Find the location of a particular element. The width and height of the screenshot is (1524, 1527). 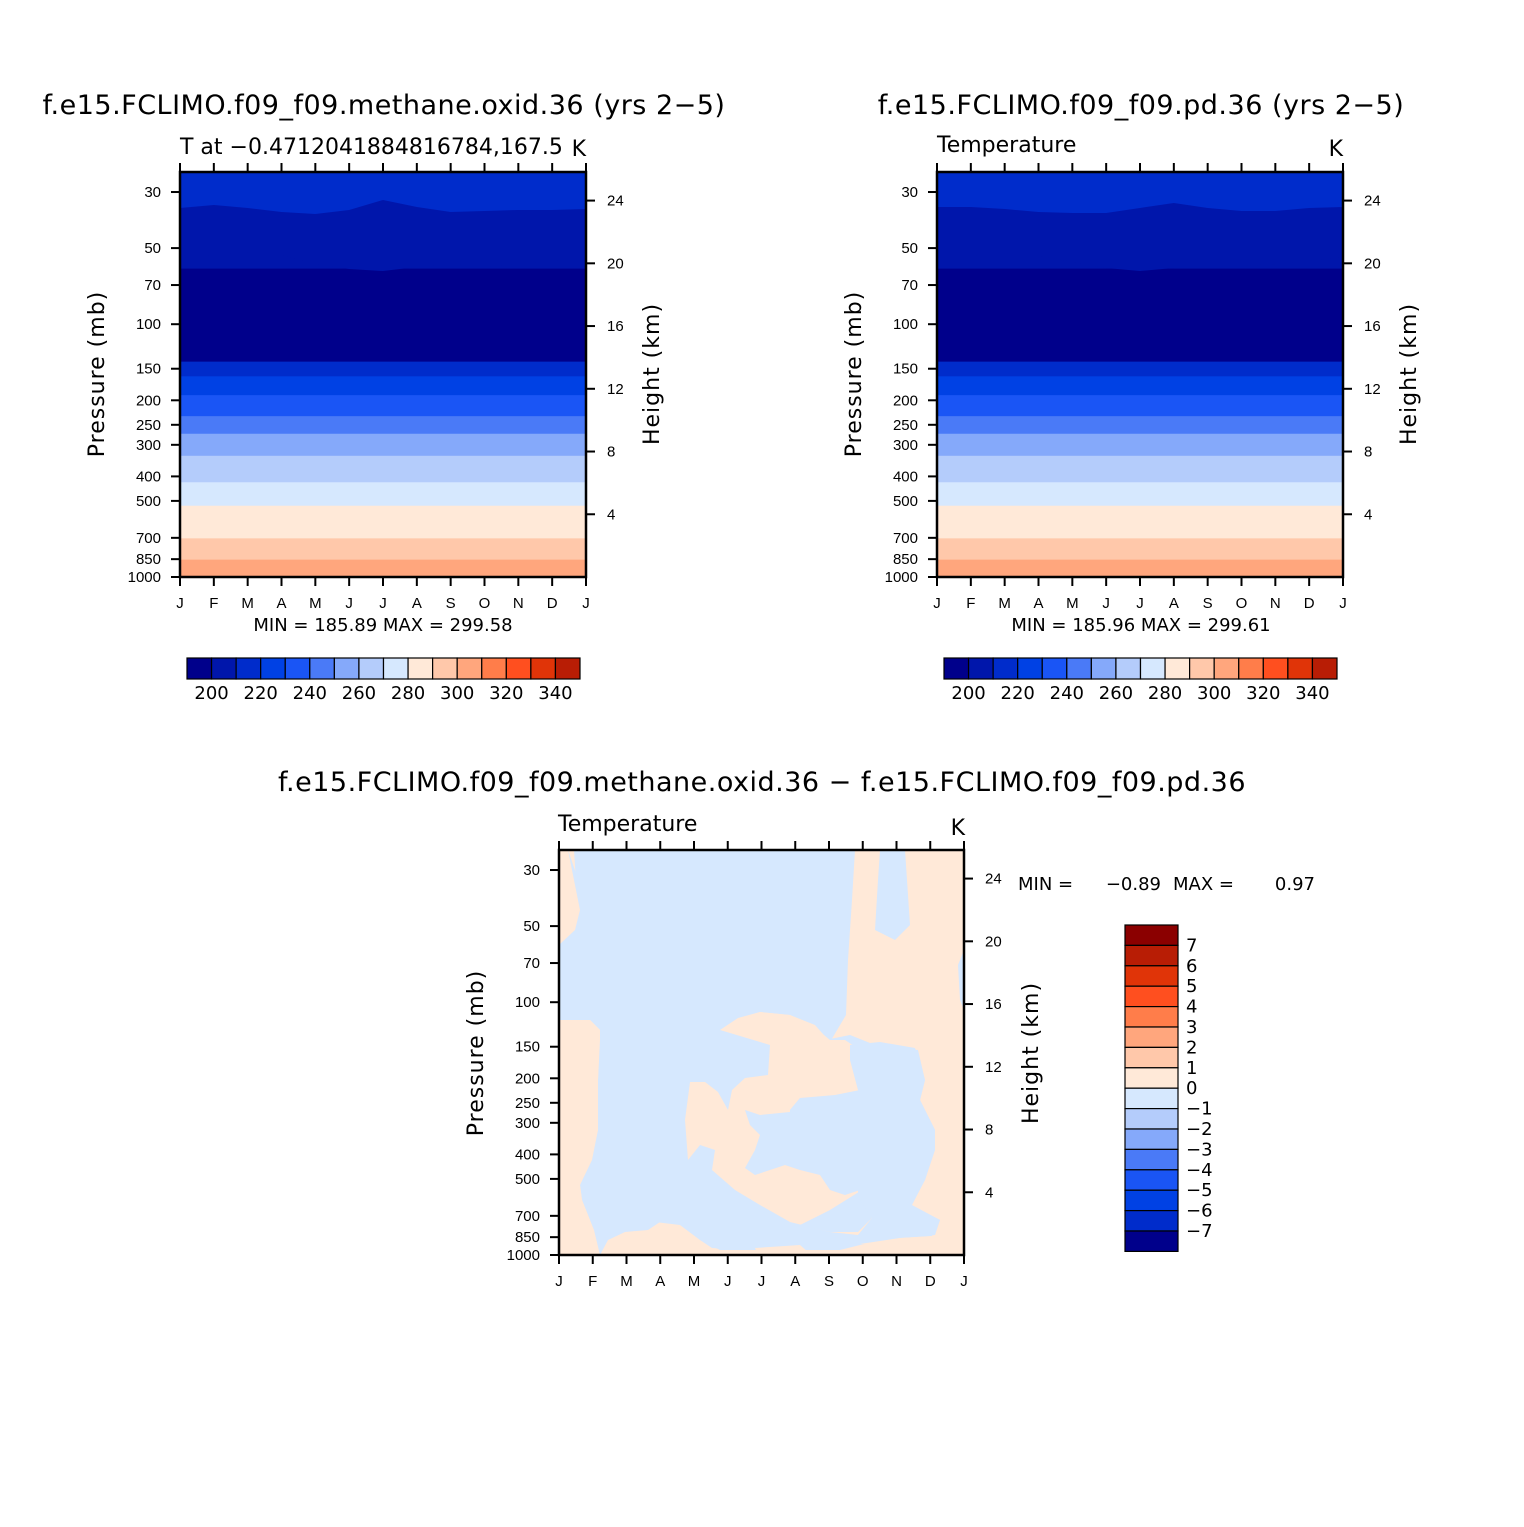

x-tick-label: O is located at coordinates (863, 1281).